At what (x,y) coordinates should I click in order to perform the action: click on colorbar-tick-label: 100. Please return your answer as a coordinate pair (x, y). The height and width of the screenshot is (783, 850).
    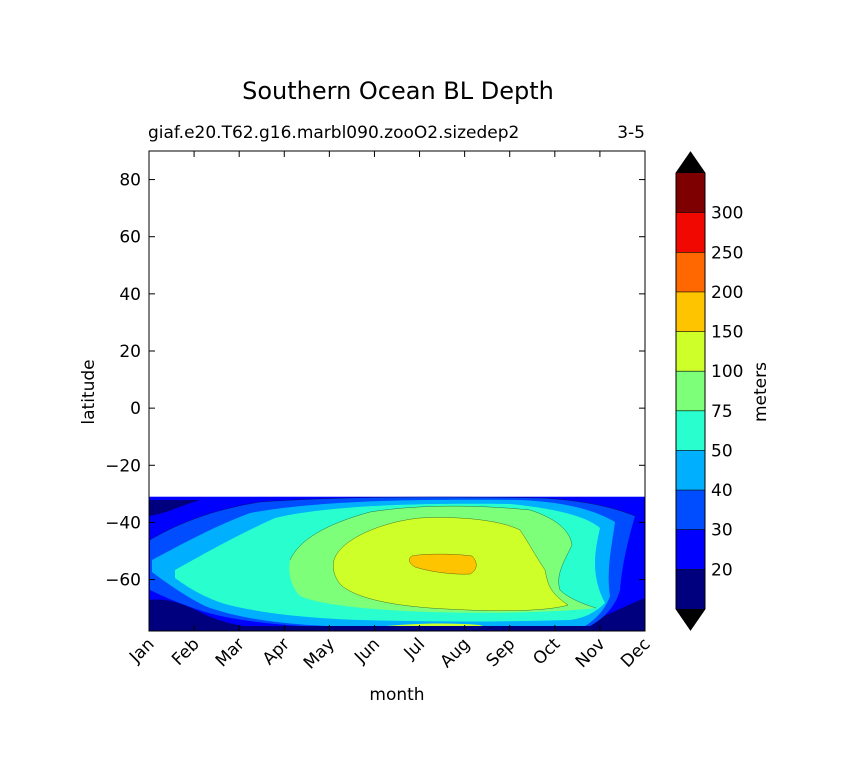
    Looking at the image, I should click on (727, 372).